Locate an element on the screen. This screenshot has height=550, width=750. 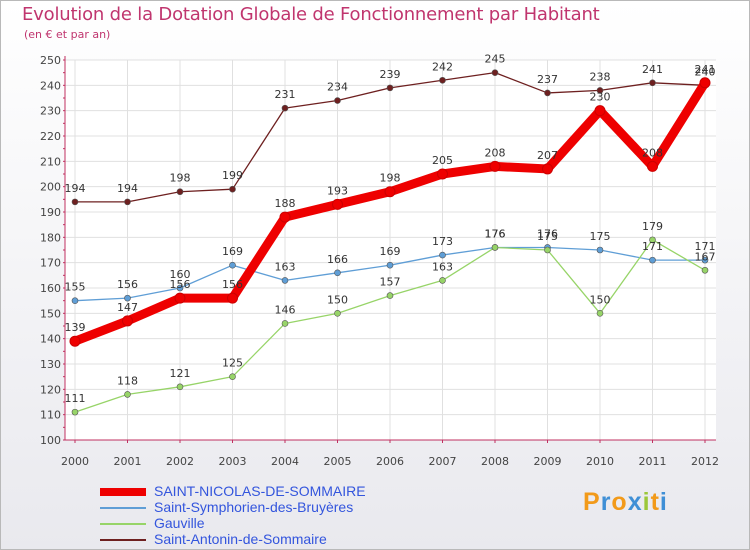
data-label: 173 is located at coordinates (442, 241).